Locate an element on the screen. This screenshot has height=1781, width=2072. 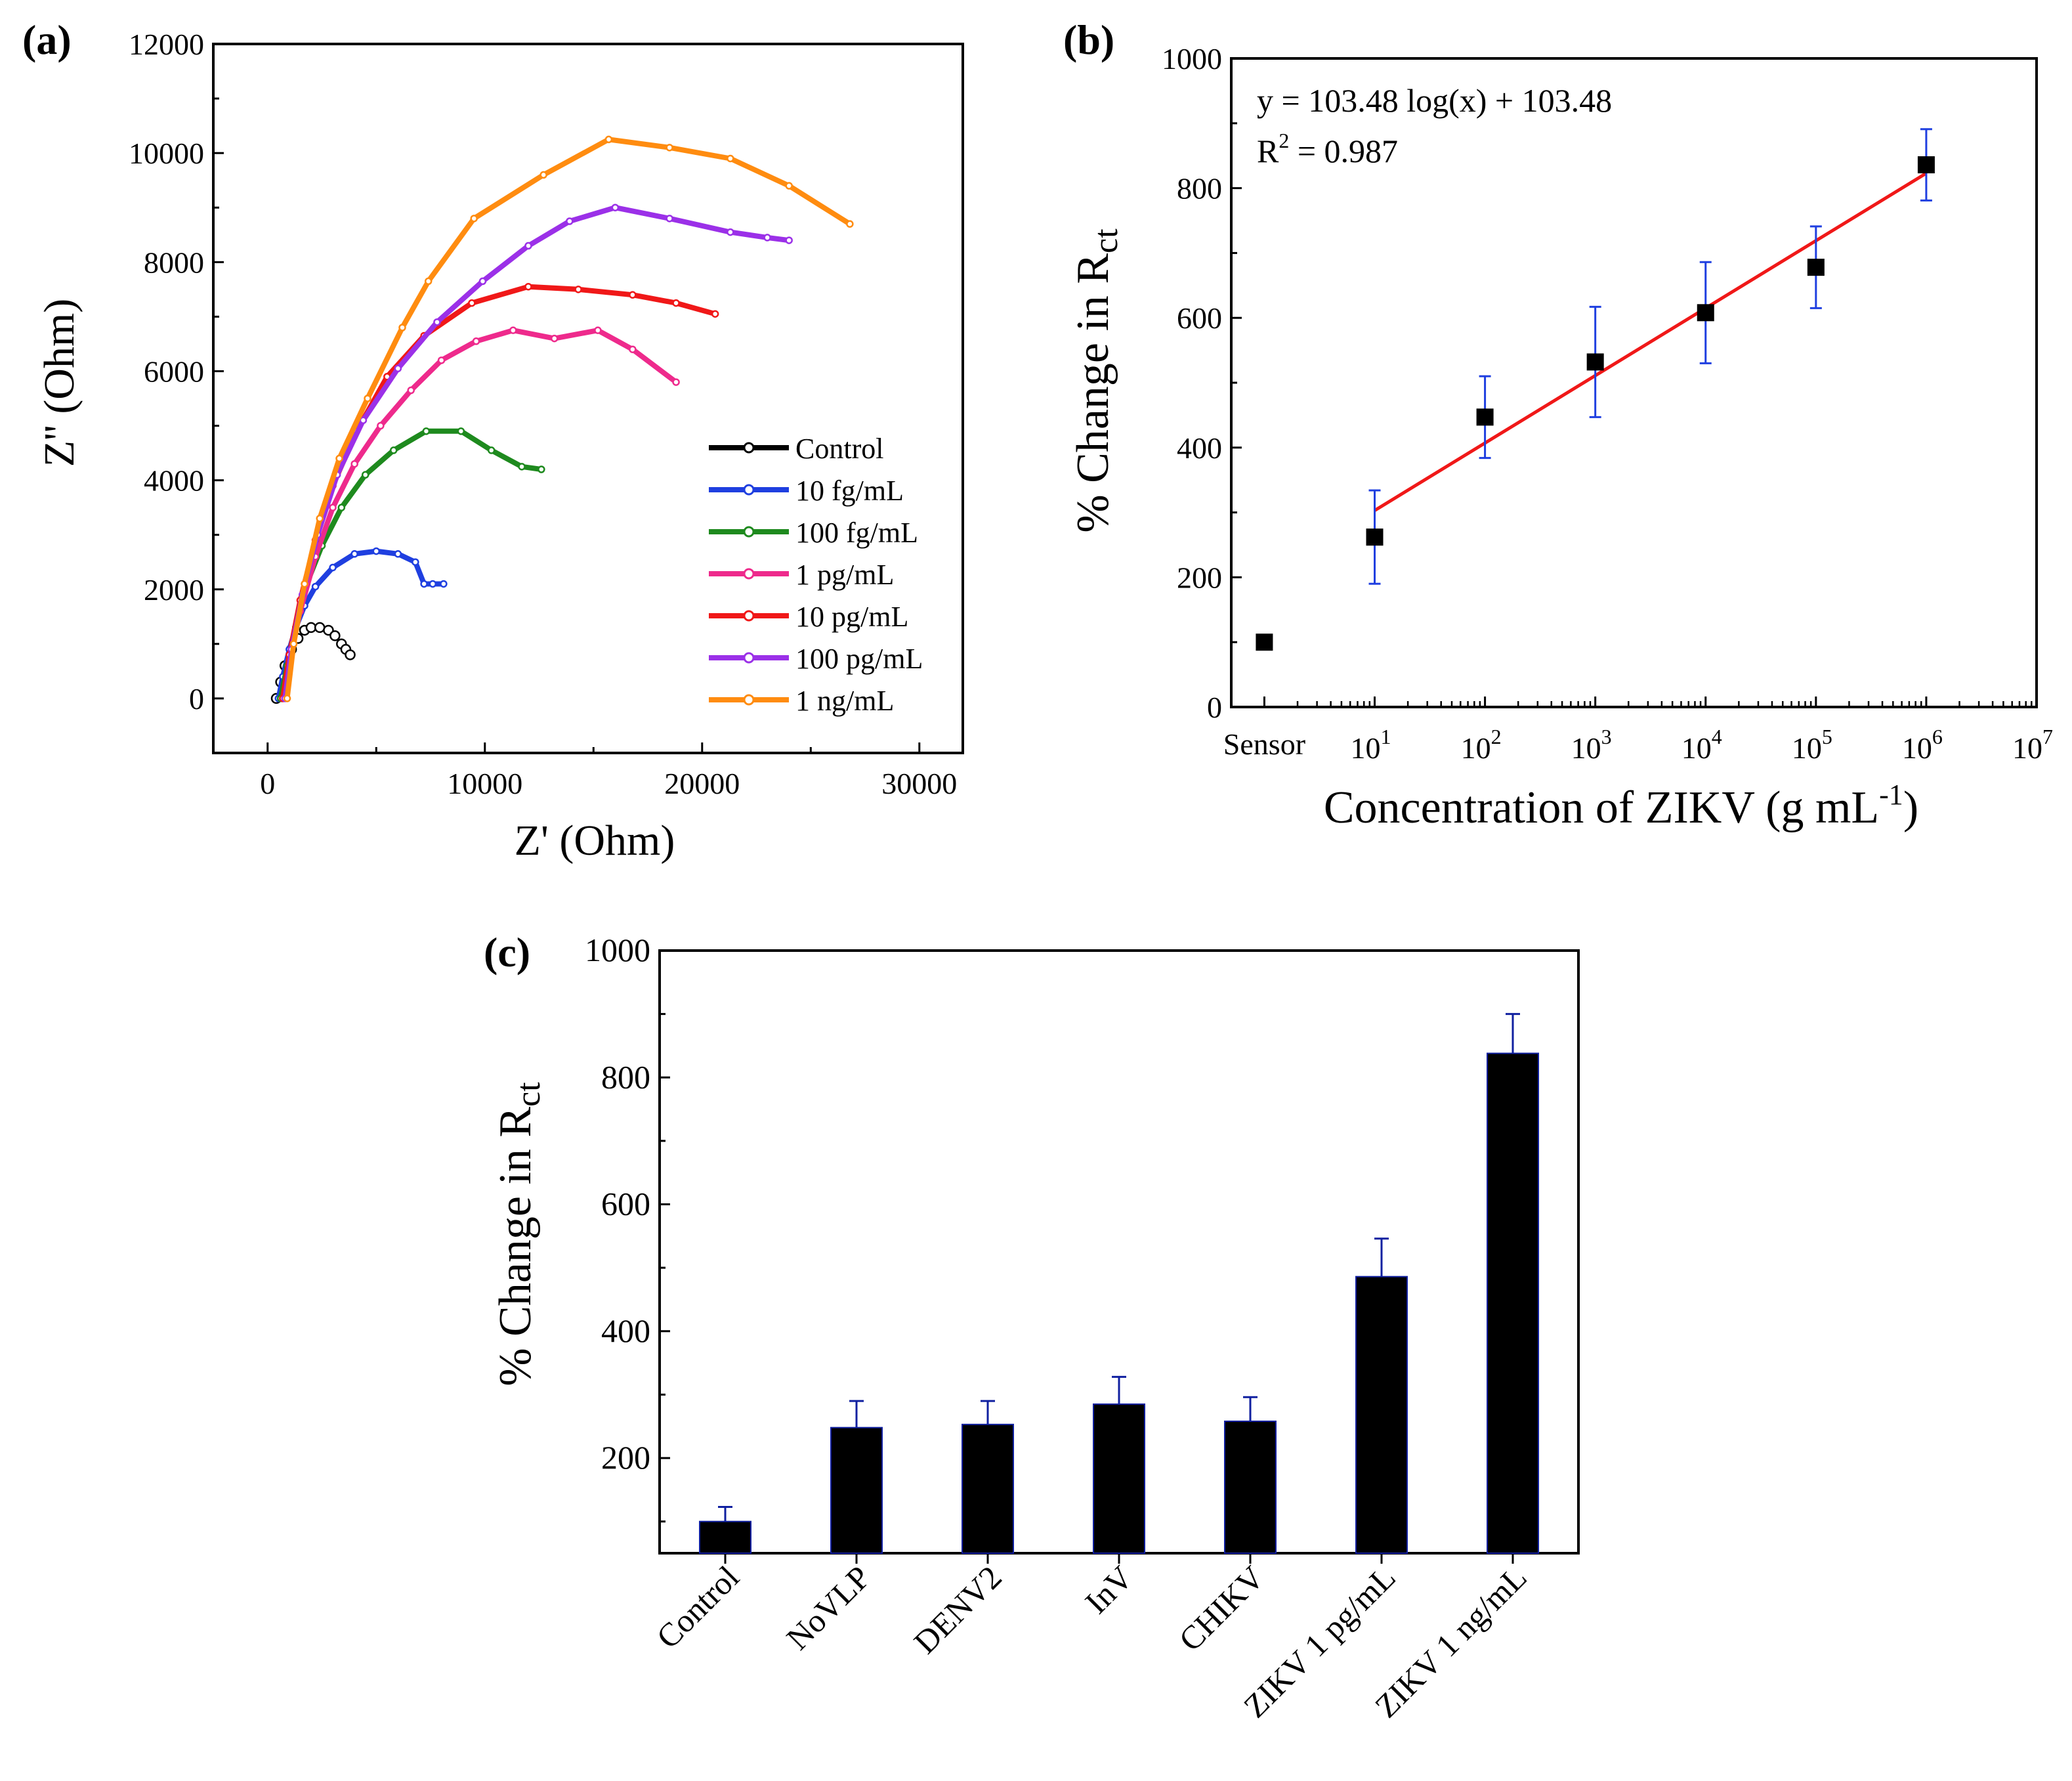
y-tick-label: 6000 is located at coordinates (174, 371).